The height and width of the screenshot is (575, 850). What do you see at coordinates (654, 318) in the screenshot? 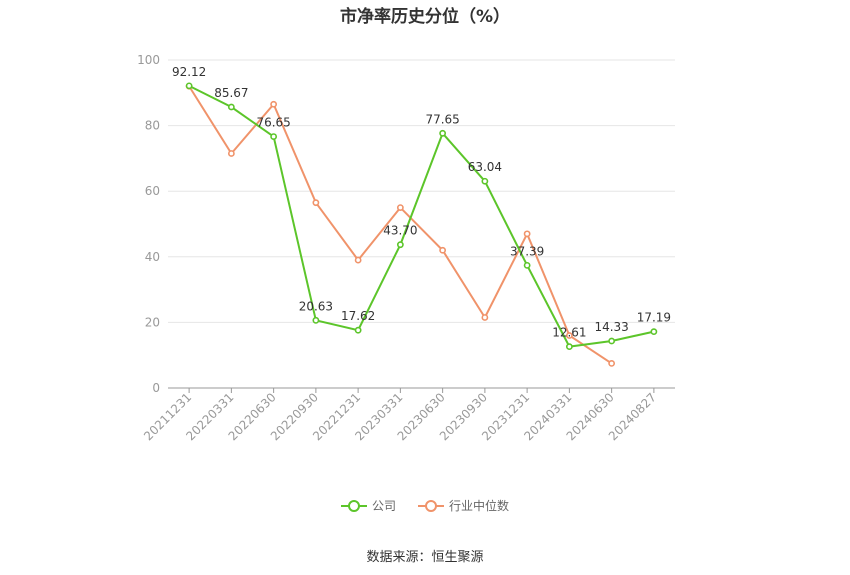
I see `data-label: 17.19` at bounding box center [654, 318].